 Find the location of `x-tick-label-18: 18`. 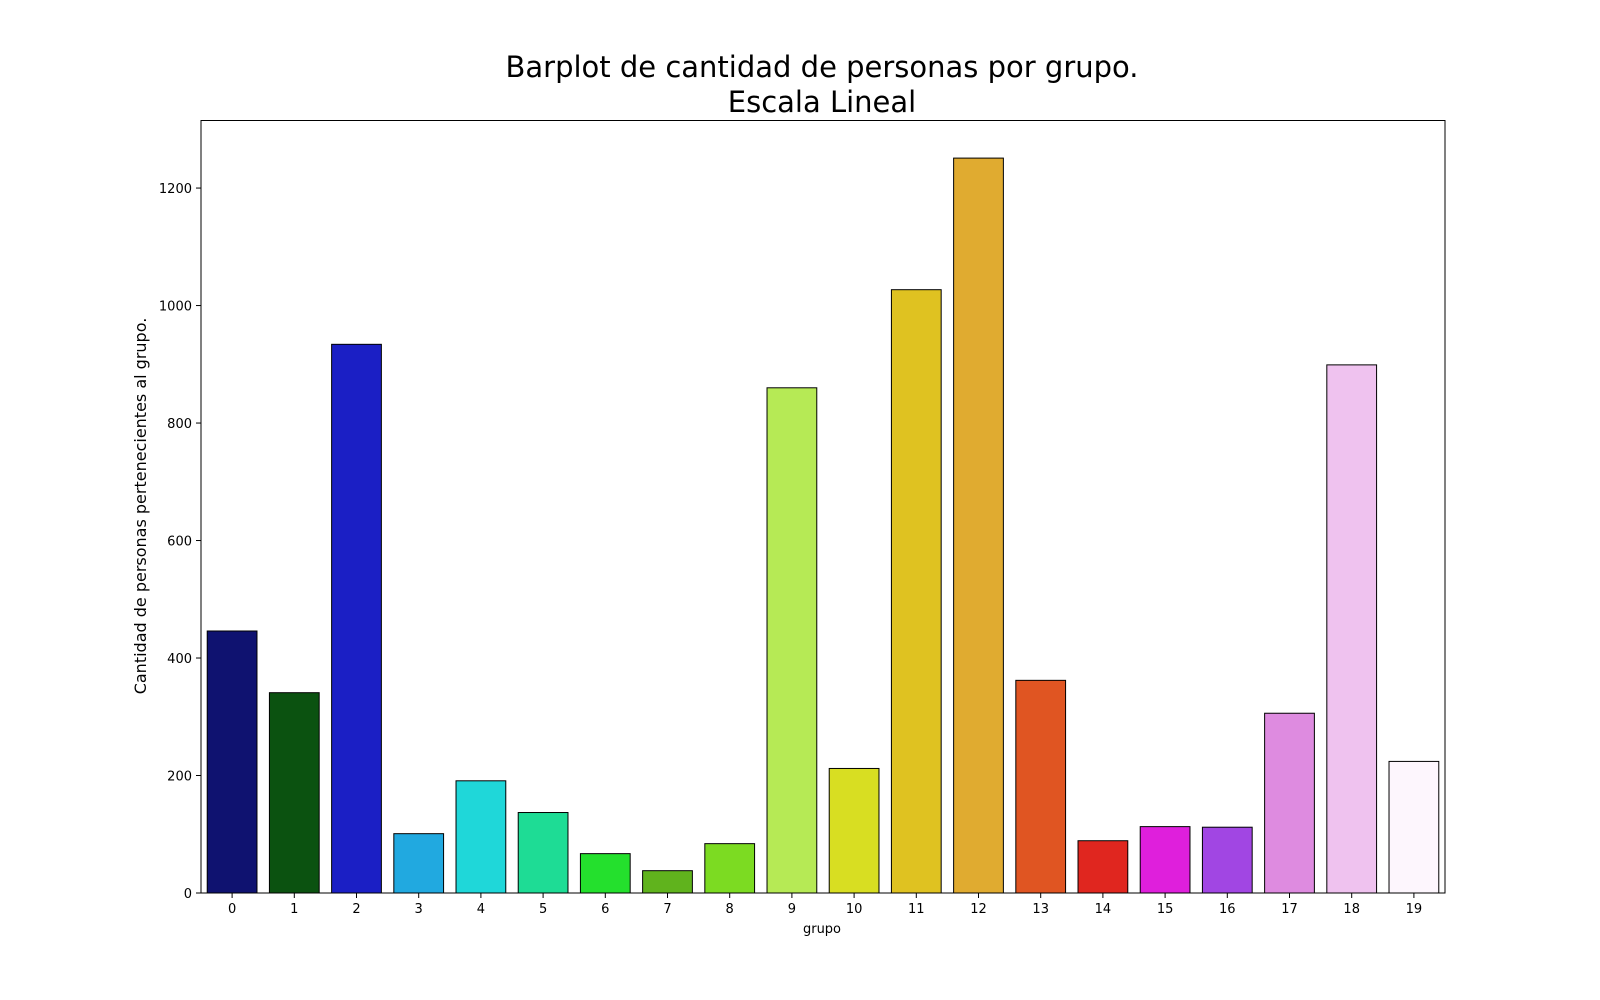

x-tick-label-18: 18 is located at coordinates (1351, 909).